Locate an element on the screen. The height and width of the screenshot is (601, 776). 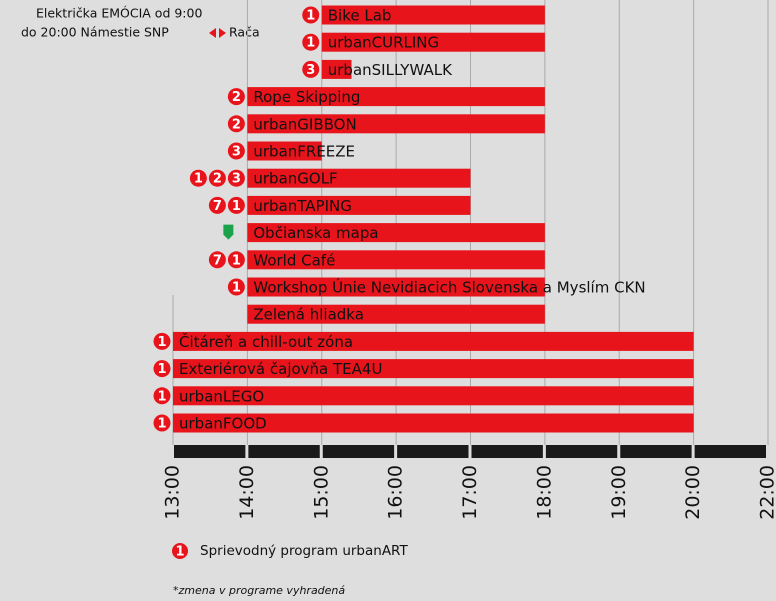
bar-label: urbanGIBBON is located at coordinates (304, 124).